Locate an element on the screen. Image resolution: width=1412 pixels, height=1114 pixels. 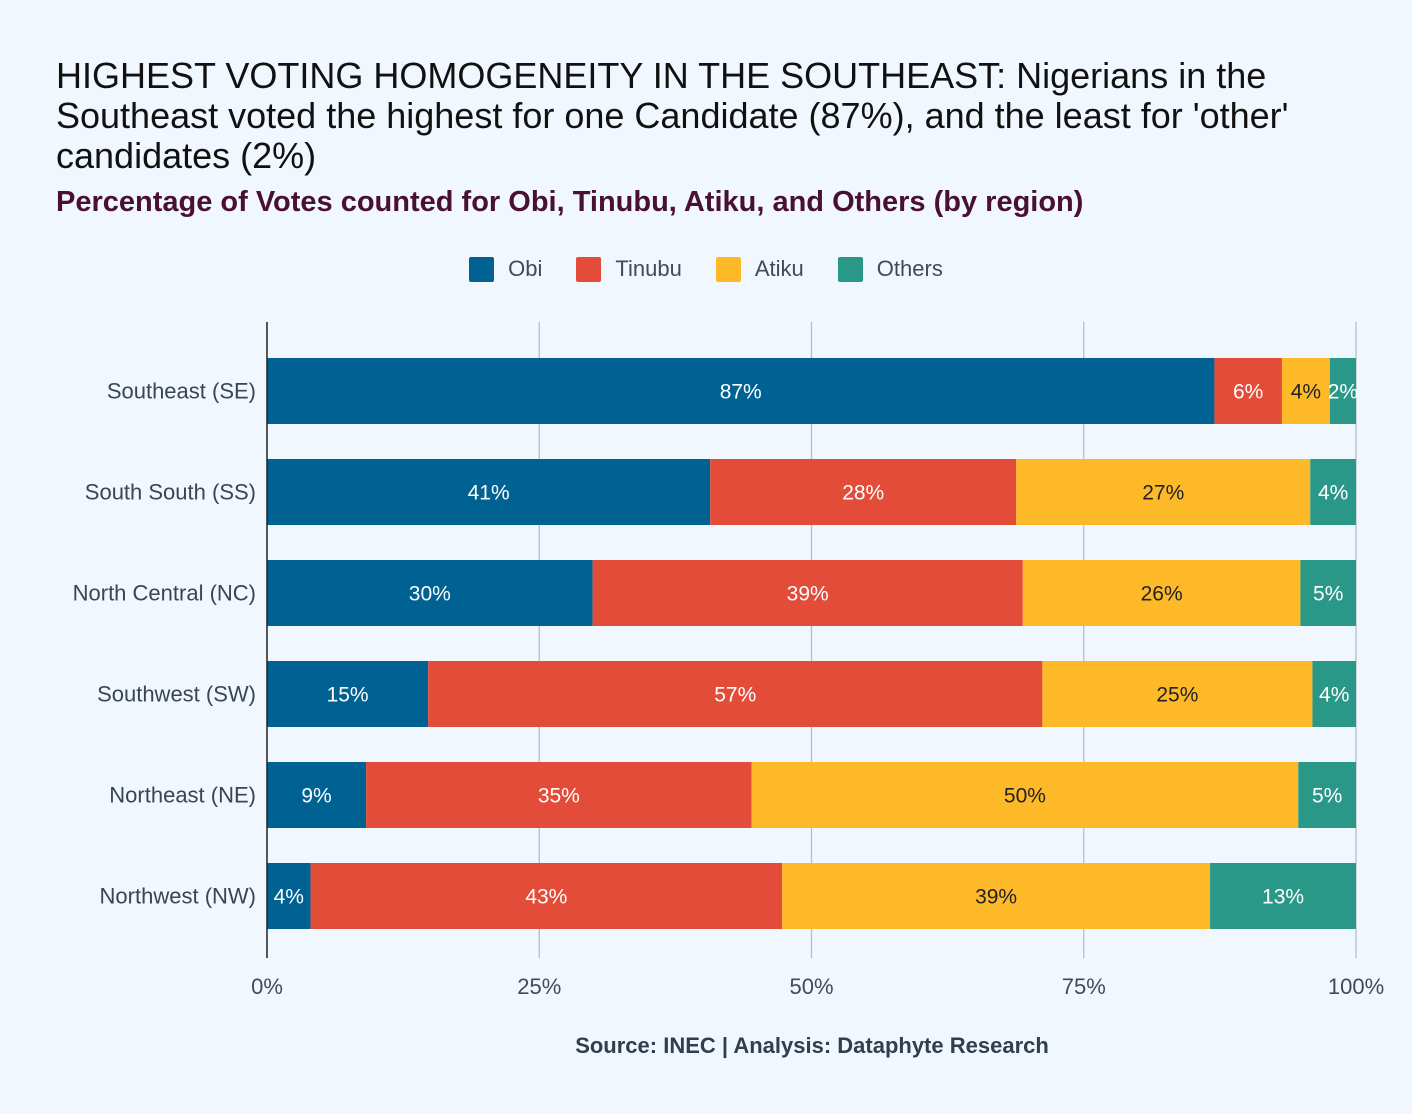
legend-item-atiku: Atiku is located at coordinates (759, 269).